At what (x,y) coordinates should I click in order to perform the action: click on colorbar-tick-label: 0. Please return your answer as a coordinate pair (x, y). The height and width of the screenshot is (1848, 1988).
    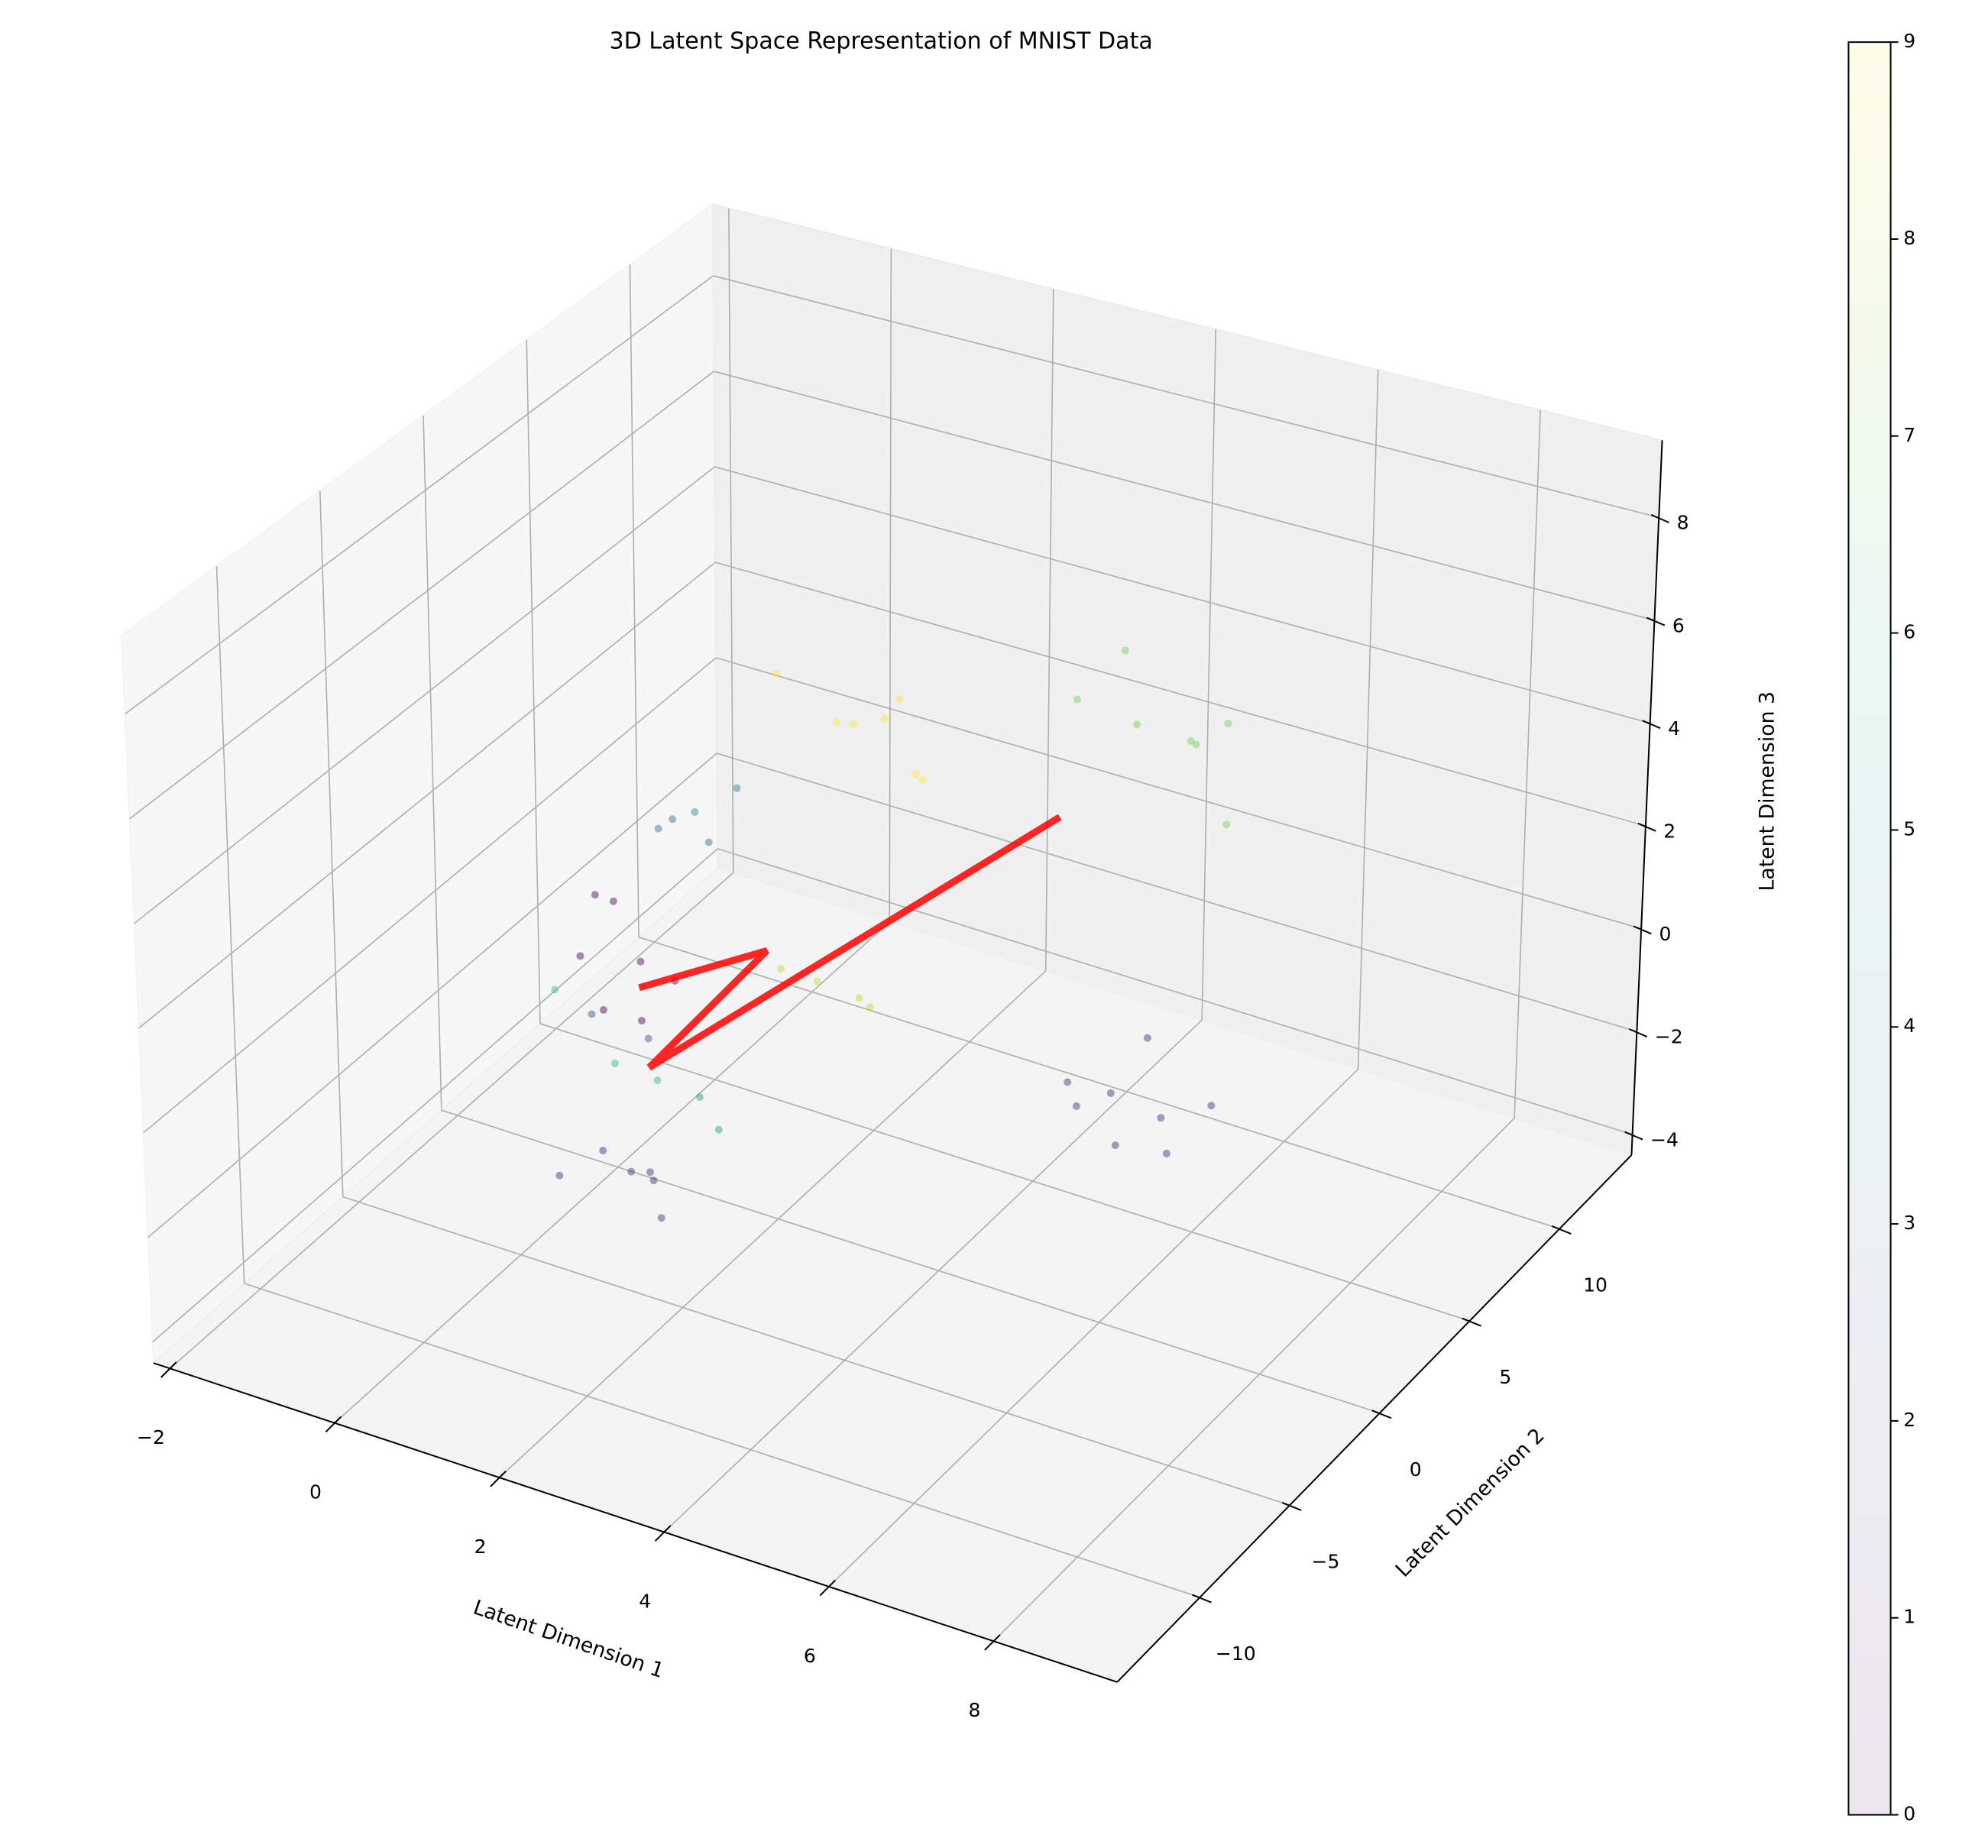
    Looking at the image, I should click on (1909, 1814).